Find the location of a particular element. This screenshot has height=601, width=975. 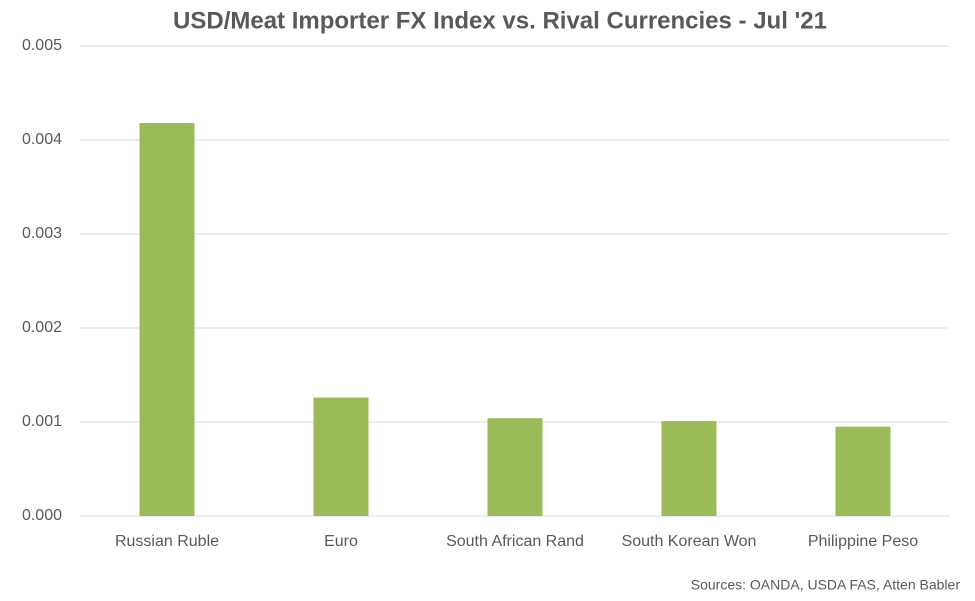

x-tick-label: Philippine Peso is located at coordinates (863, 541).